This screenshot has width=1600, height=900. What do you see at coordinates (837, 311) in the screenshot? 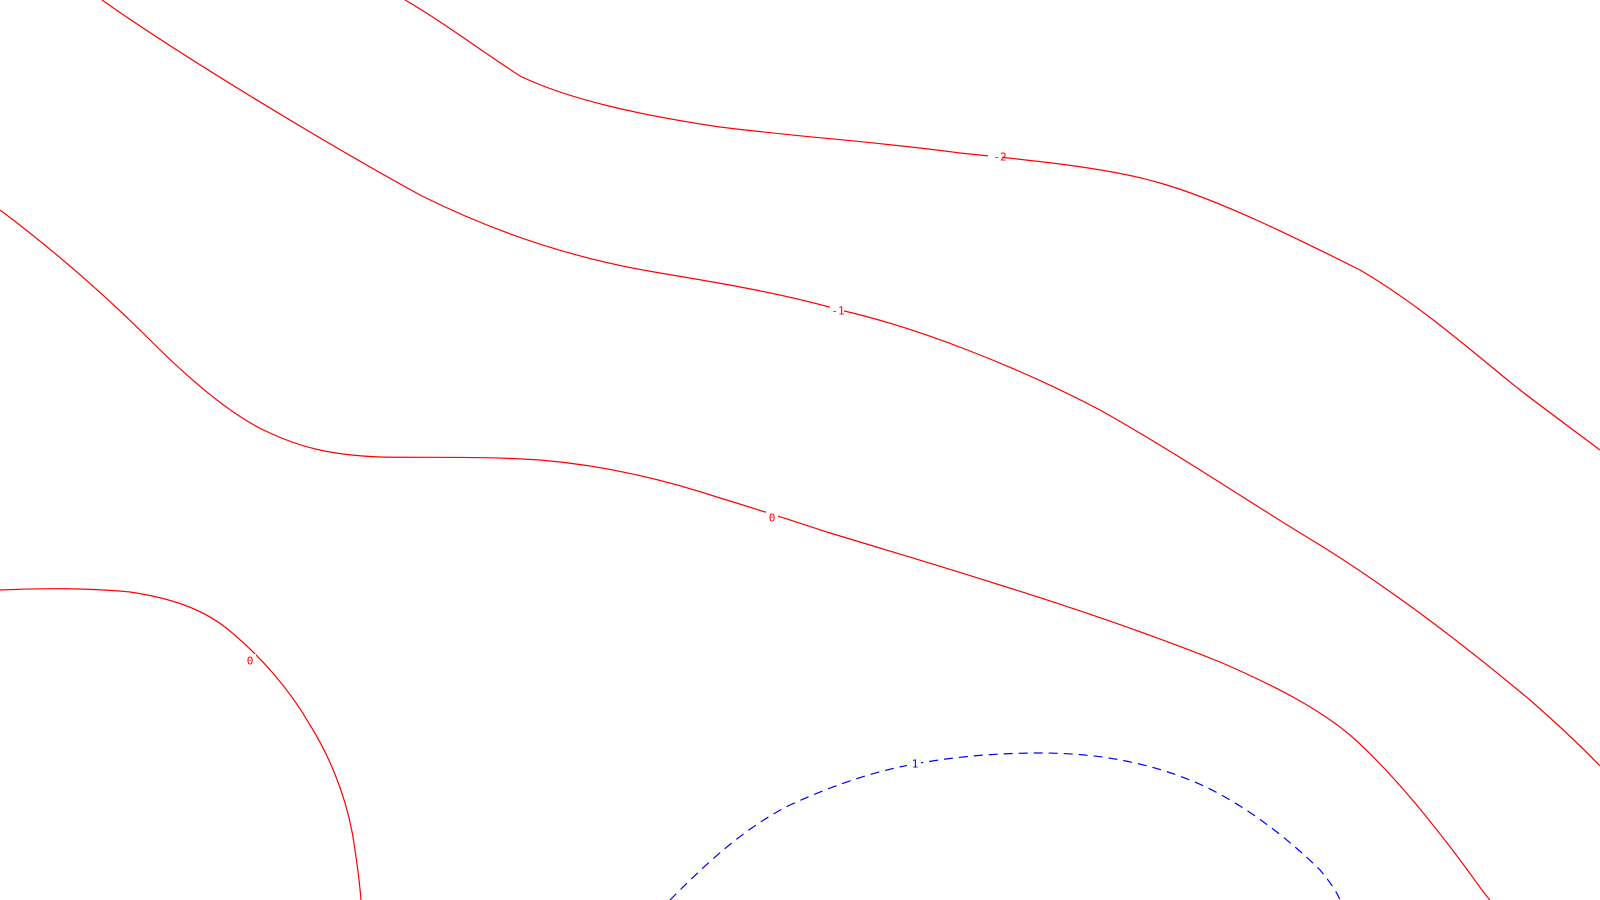
I see `contour-label-neg1: -1` at bounding box center [837, 311].